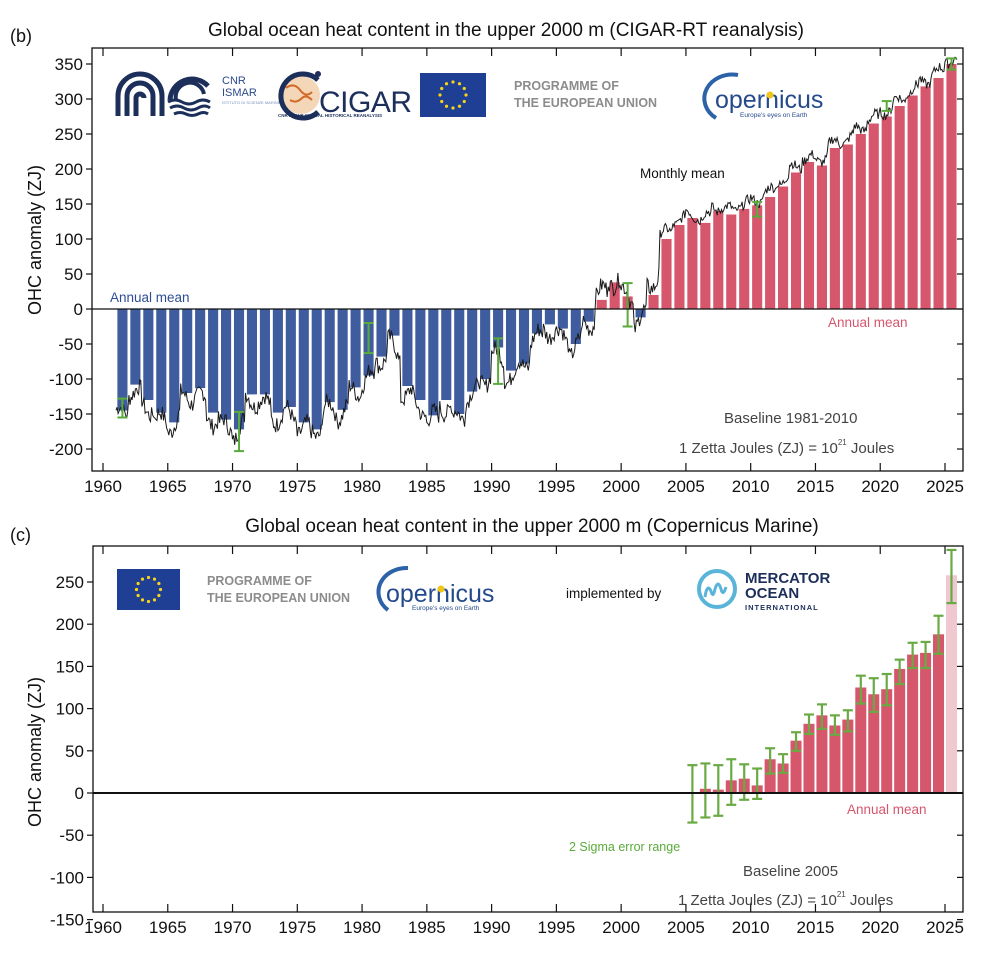 The width and height of the screenshot is (994, 973). Describe the element at coordinates (342, 359) in the screenshot. I see `bar-1978` at that location.